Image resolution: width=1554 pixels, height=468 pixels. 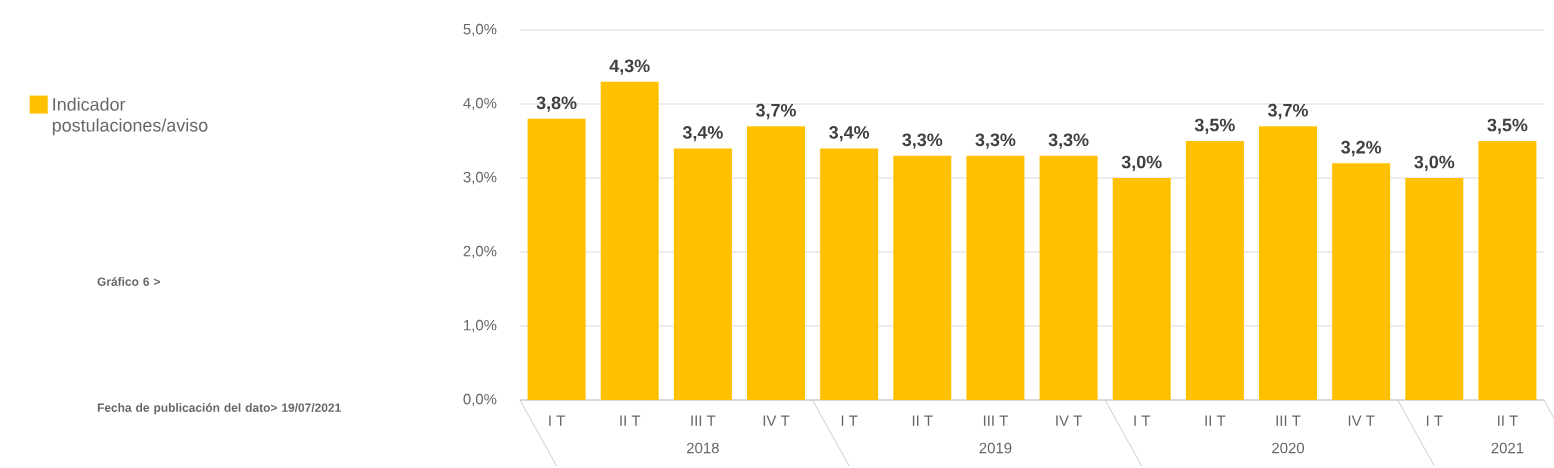 I want to click on text: 2020, so click(x=1288, y=448).